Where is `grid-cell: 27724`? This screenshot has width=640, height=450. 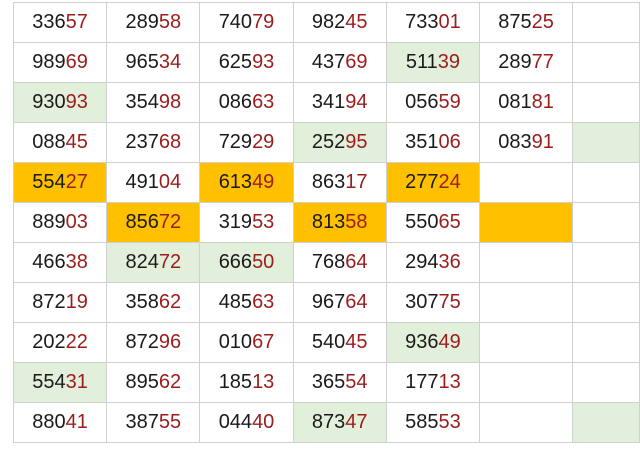
grid-cell: 27724 is located at coordinates (433, 182).